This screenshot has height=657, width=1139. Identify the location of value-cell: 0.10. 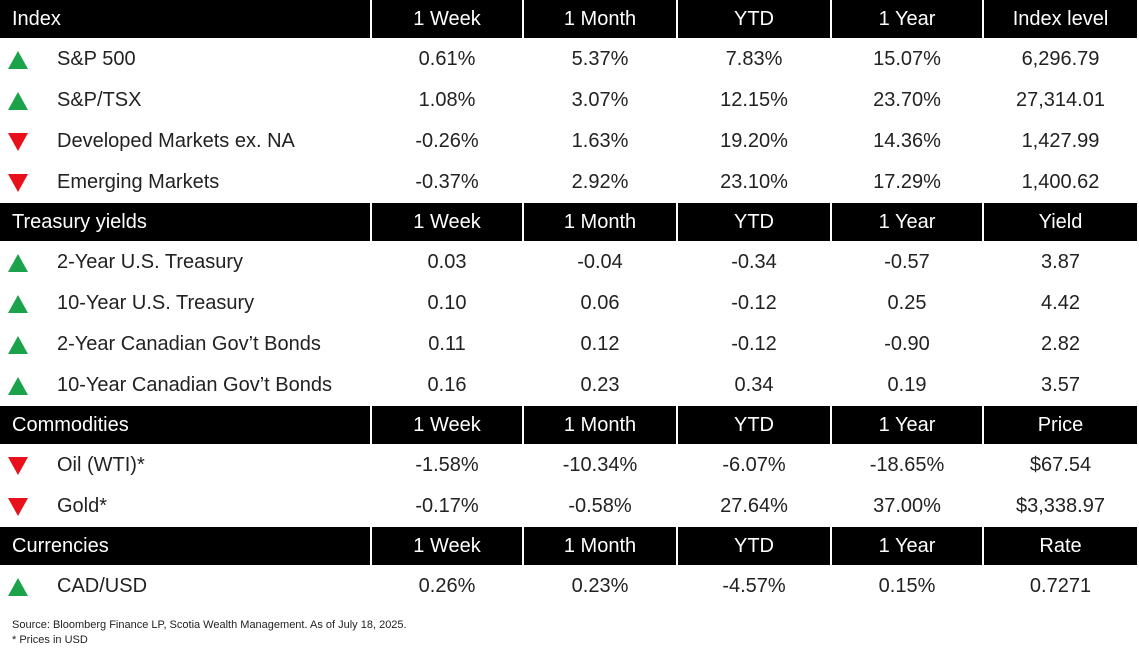
(447, 303).